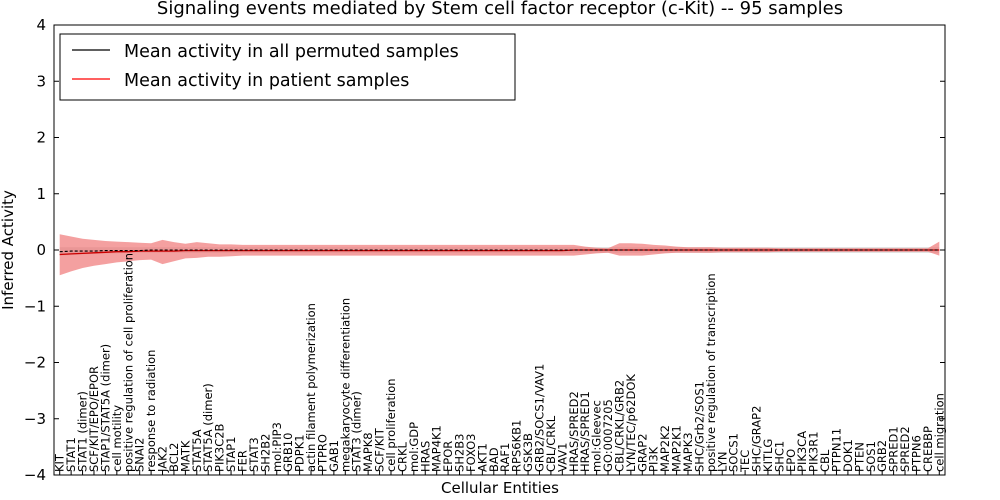 The height and width of the screenshot is (500, 1000). Describe the element at coordinates (894, 449) in the screenshot. I see `x-tick-label: SPRED1` at that location.